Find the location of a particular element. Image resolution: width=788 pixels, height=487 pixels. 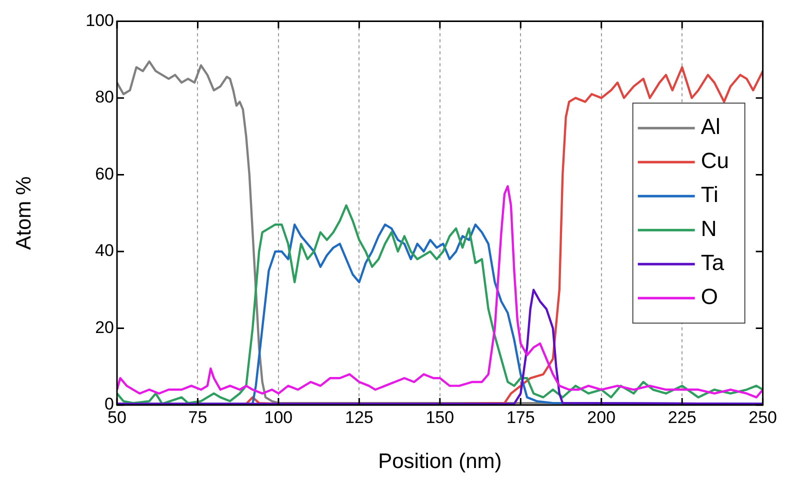

legend-label: Ti is located at coordinates (709, 195).